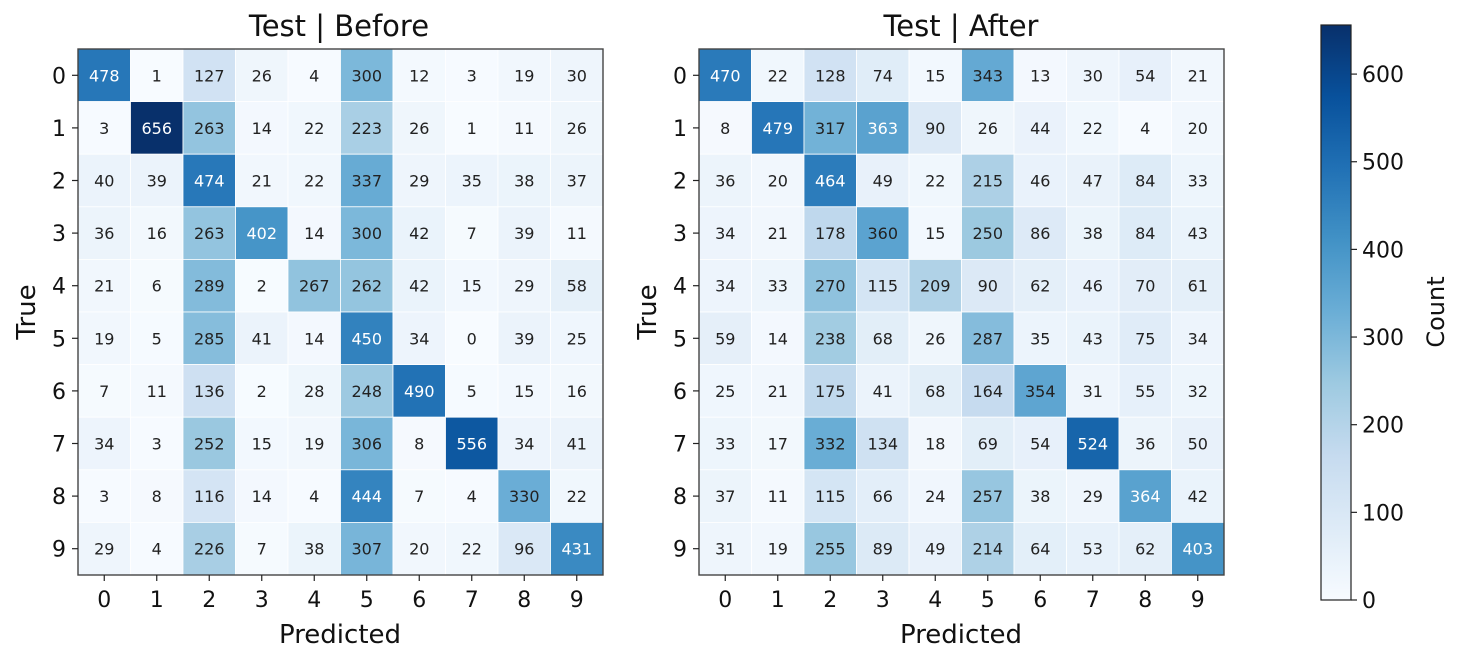  Describe the element at coordinates (1369, 601) in the screenshot. I see `colorbar-tick-label: 0` at that location.